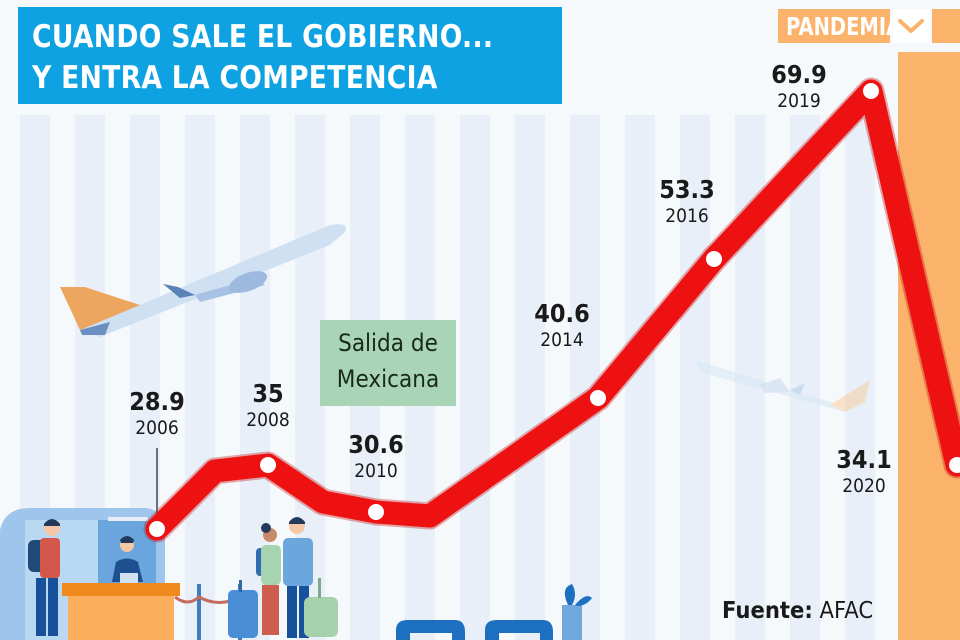 The height and width of the screenshot is (640, 960). Describe the element at coordinates (90, 574) in the screenshot. I see `check-in-desk-illustration` at that location.